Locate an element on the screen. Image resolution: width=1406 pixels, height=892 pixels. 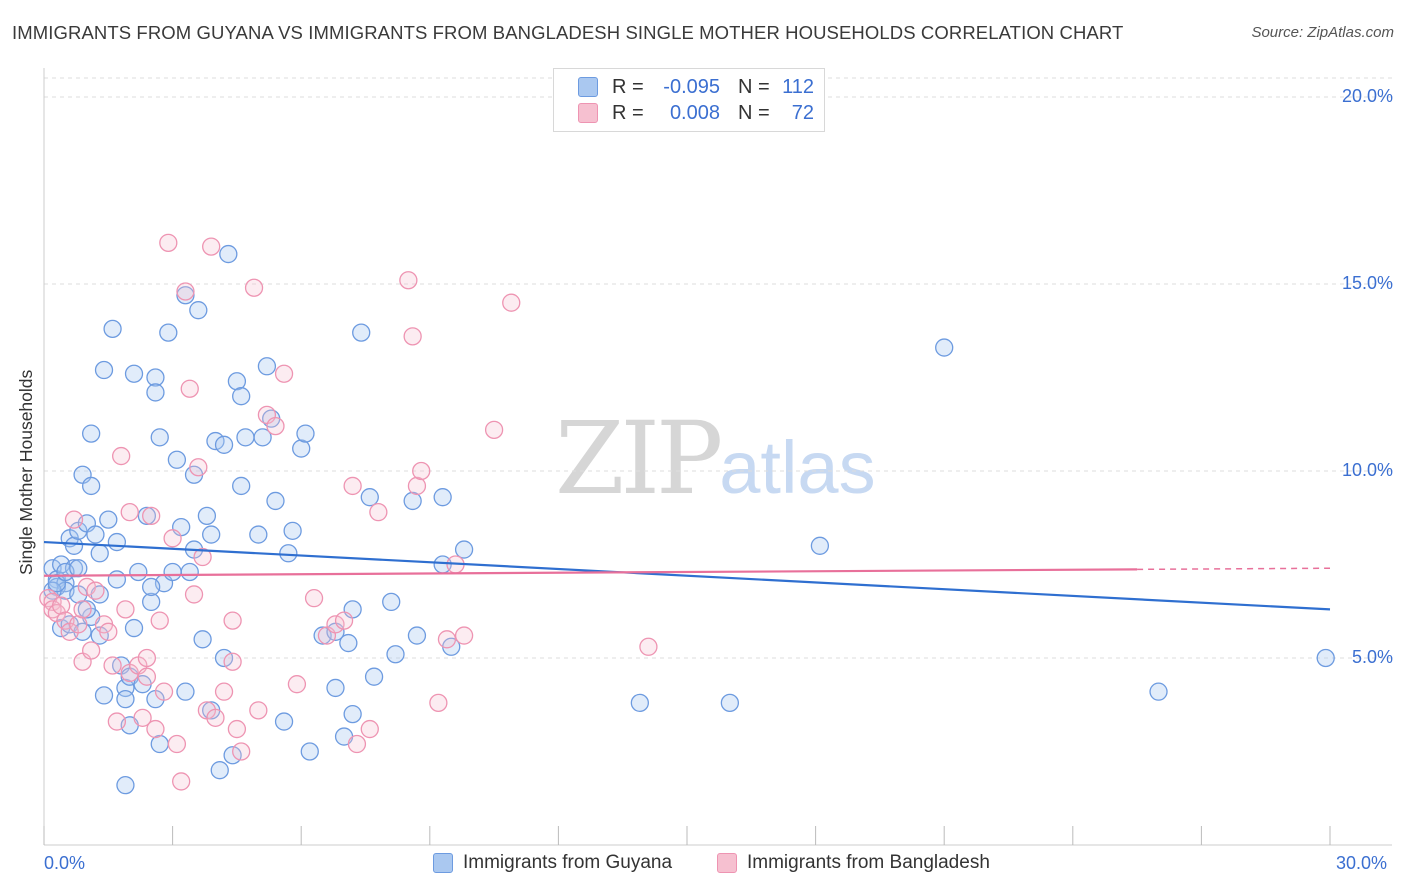
trend-line-bangladesh is located at coordinates (590, 572).